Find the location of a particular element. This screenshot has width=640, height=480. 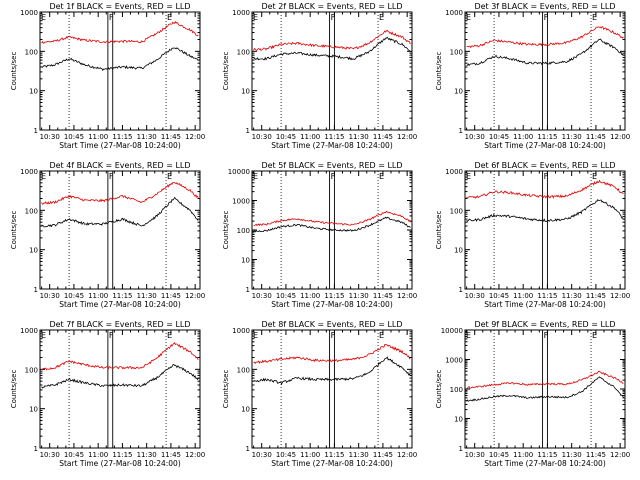

panel-title: Det 4f BLACK = Events, RED = LLD is located at coordinates (119, 165).